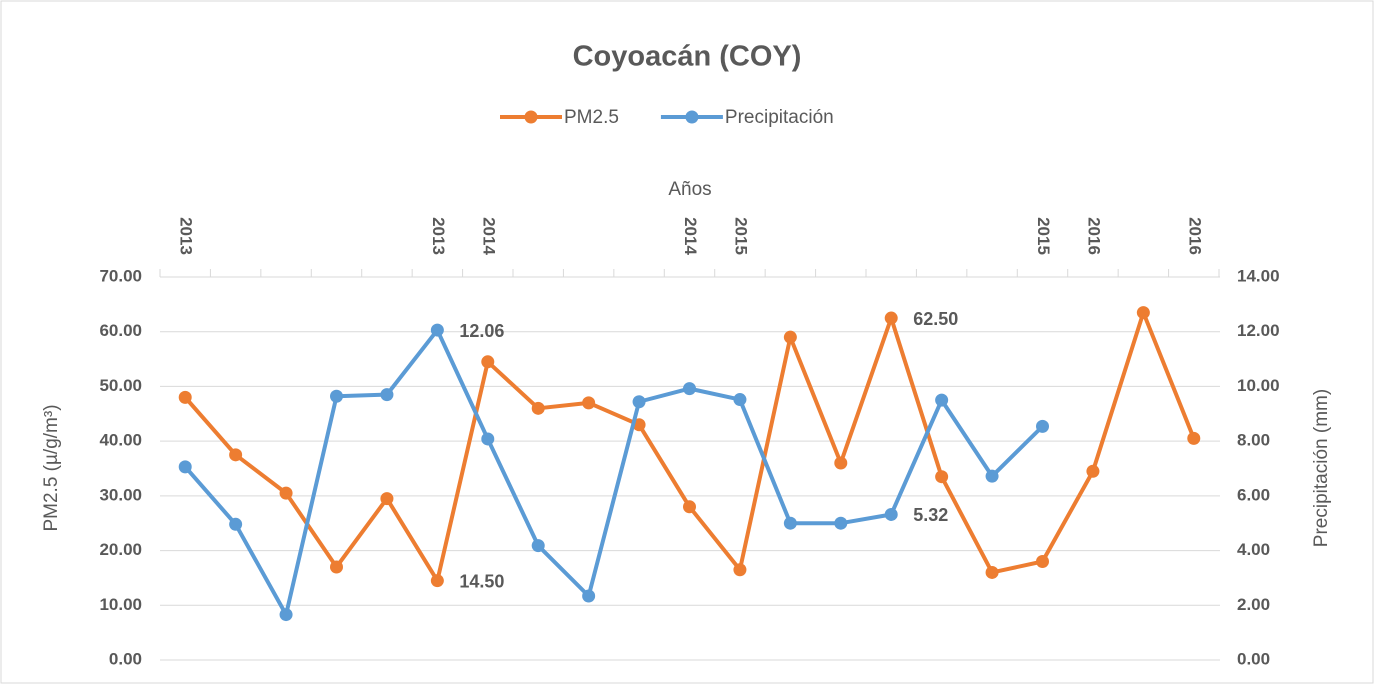 This screenshot has width=1374, height=684. What do you see at coordinates (1253, 440) in the screenshot?
I see `y2-tick-label: 8.00` at bounding box center [1253, 440].